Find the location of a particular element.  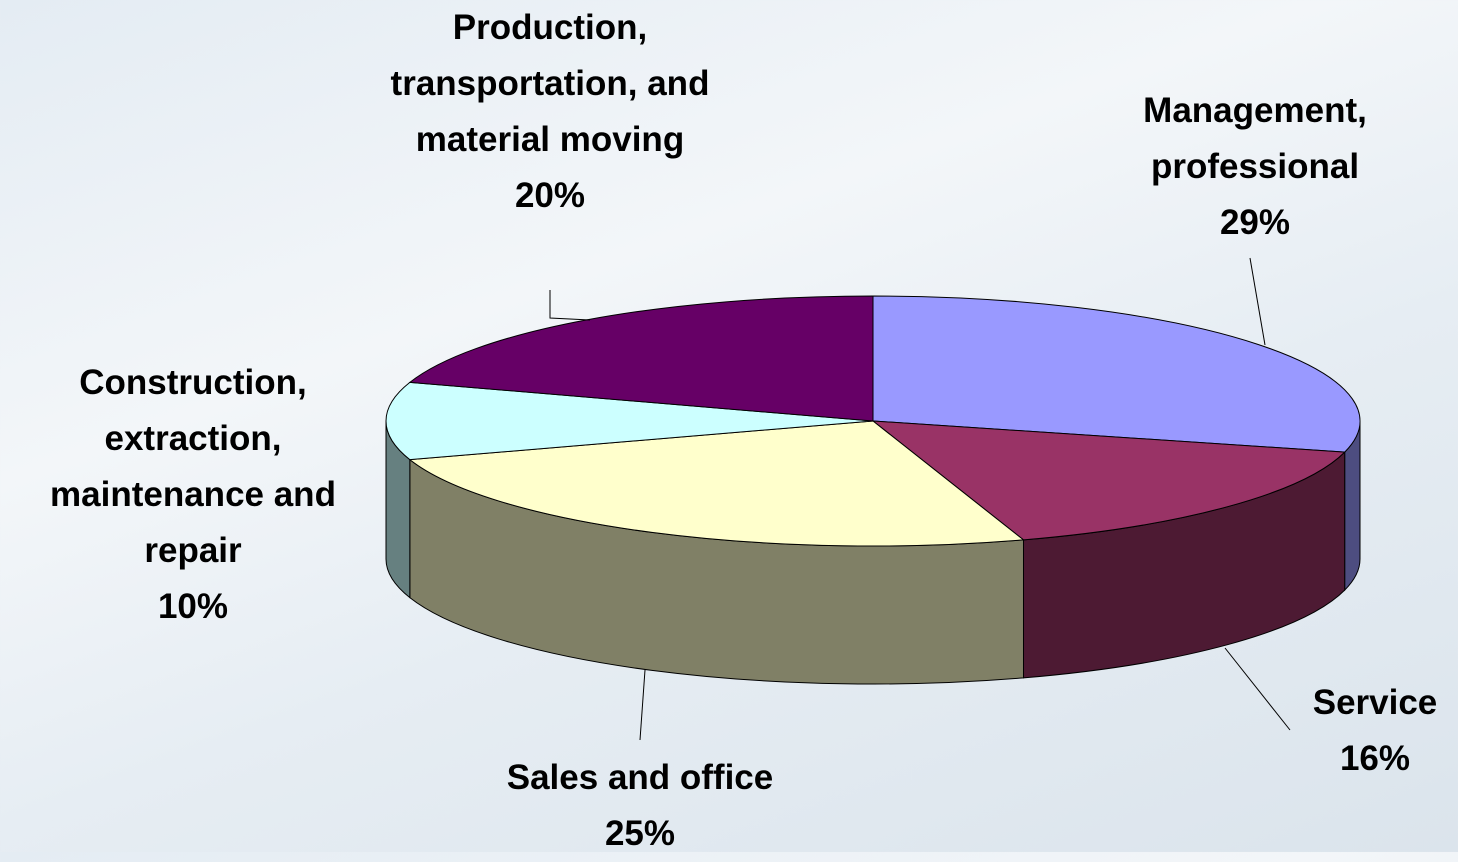

percent-label: 29% is located at coordinates (1255, 222).